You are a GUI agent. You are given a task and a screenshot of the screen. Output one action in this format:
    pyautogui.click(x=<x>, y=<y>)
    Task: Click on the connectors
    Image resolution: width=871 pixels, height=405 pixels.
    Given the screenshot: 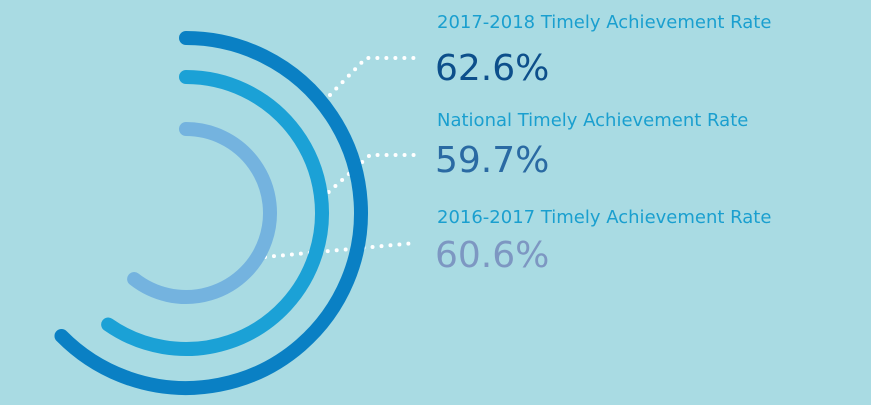 What is the action you would take?
    pyautogui.click(x=340, y=157)
    